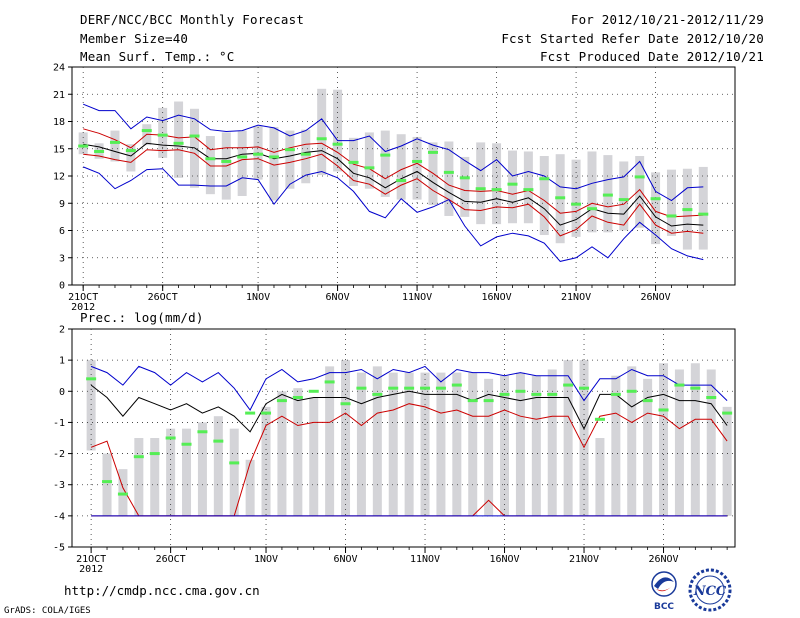 Image resolution: width=800 pixels, height=618 pixels. Describe the element at coordinates (504, 559) in the screenshot. I see `panel2-x-tick-label: 16NOV` at that location.